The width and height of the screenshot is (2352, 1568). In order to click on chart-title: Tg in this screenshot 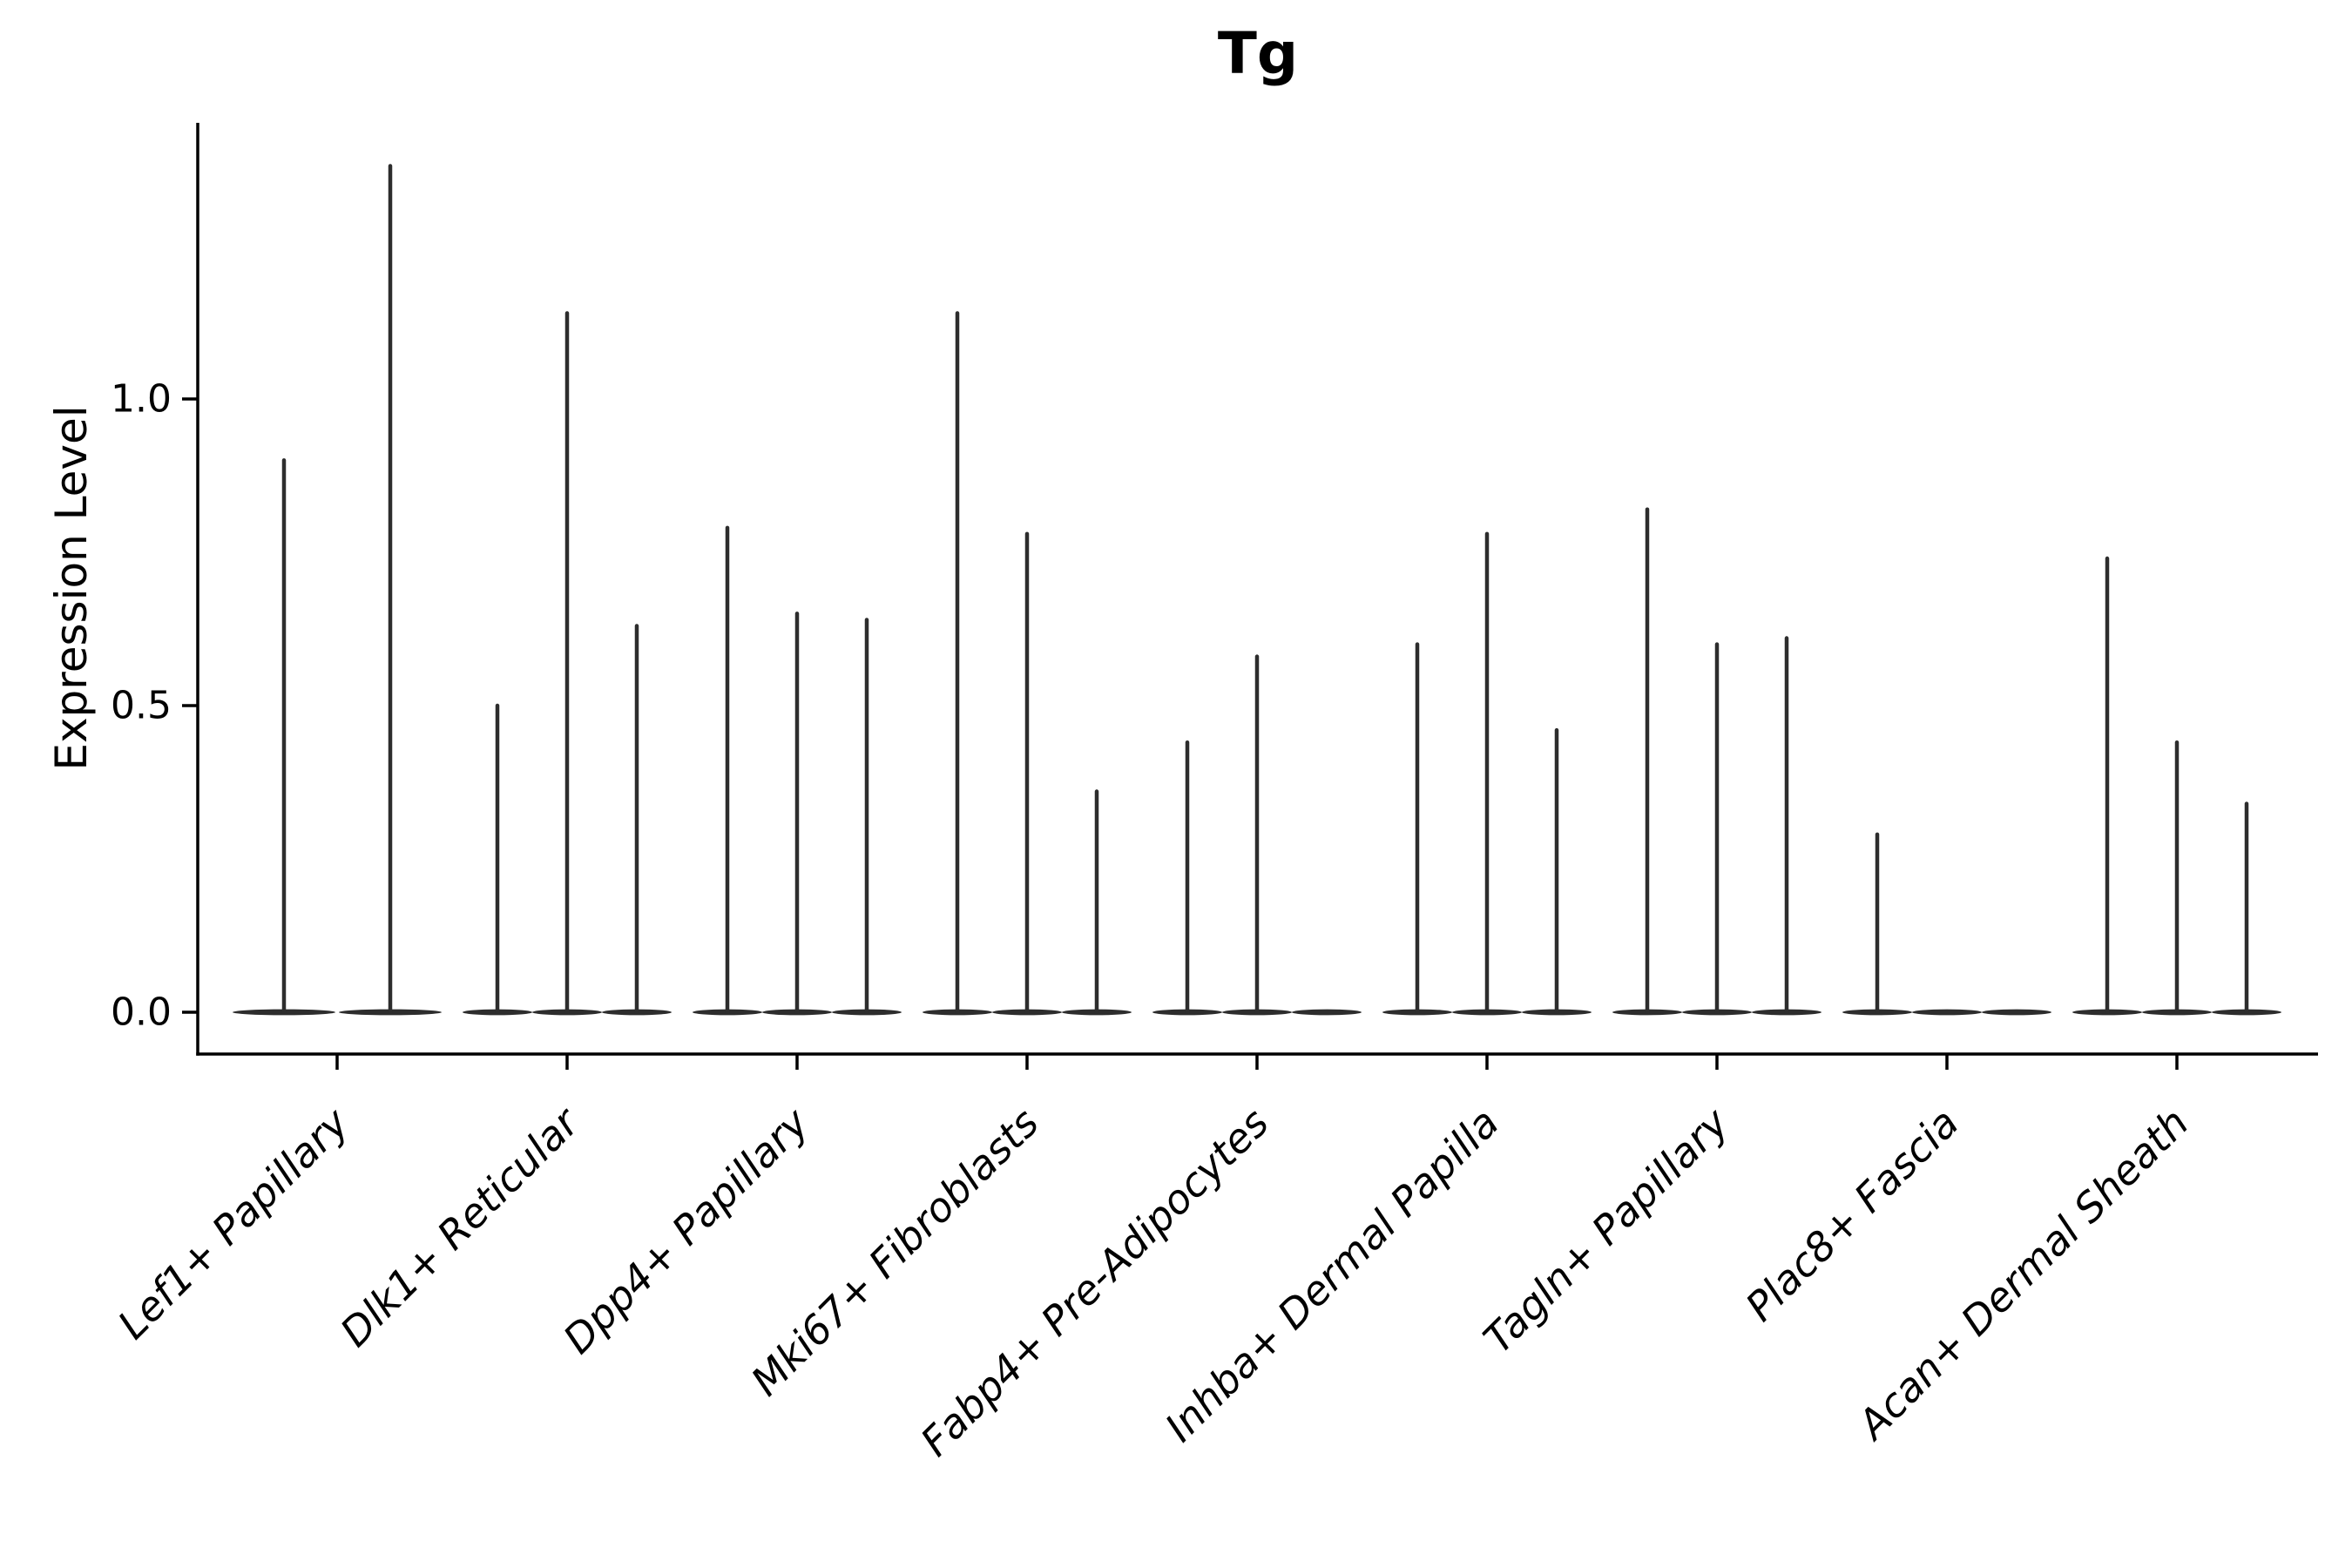, I will do `click(1258, 53)`.